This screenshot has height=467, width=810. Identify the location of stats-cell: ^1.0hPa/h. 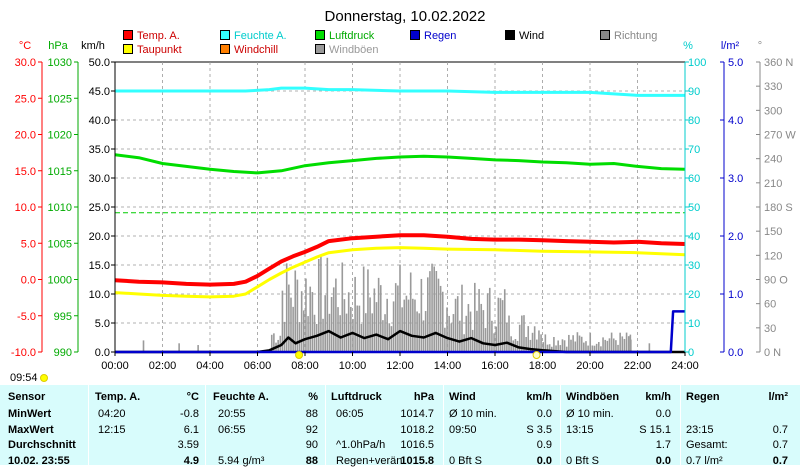
(361, 445).